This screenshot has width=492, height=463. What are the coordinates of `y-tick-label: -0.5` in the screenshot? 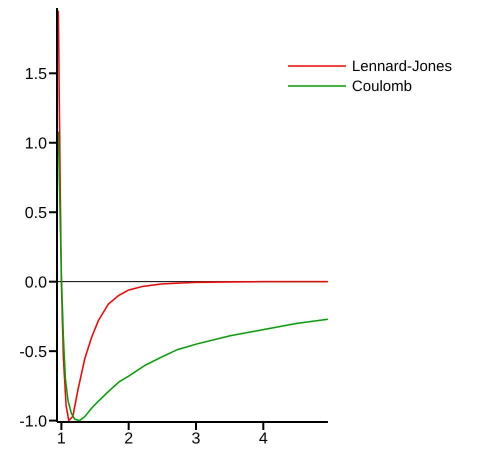 It's located at (33, 352).